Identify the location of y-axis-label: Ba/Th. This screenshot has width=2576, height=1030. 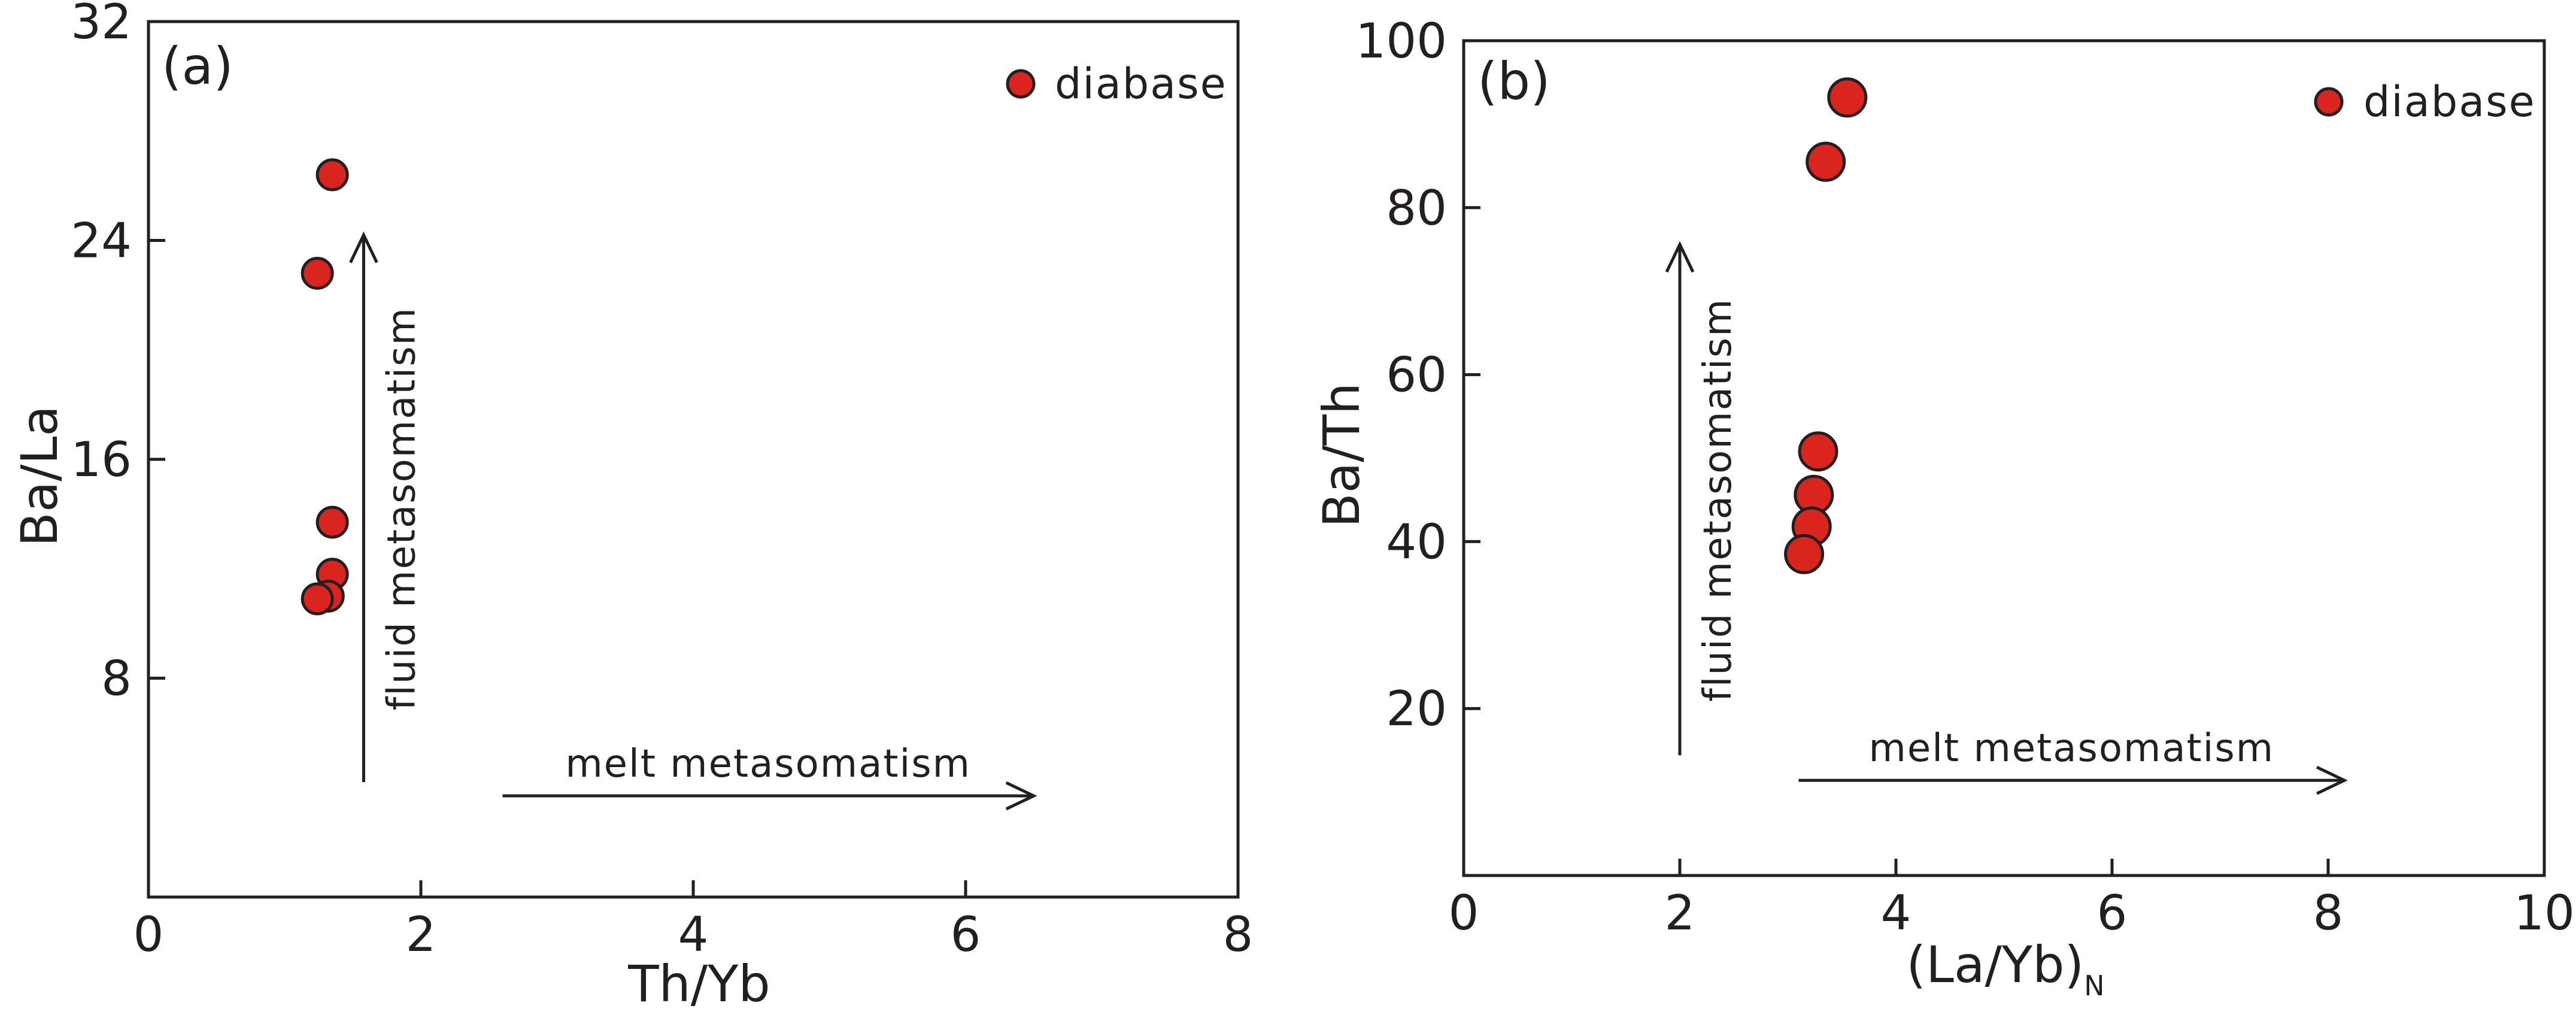
(1341, 455).